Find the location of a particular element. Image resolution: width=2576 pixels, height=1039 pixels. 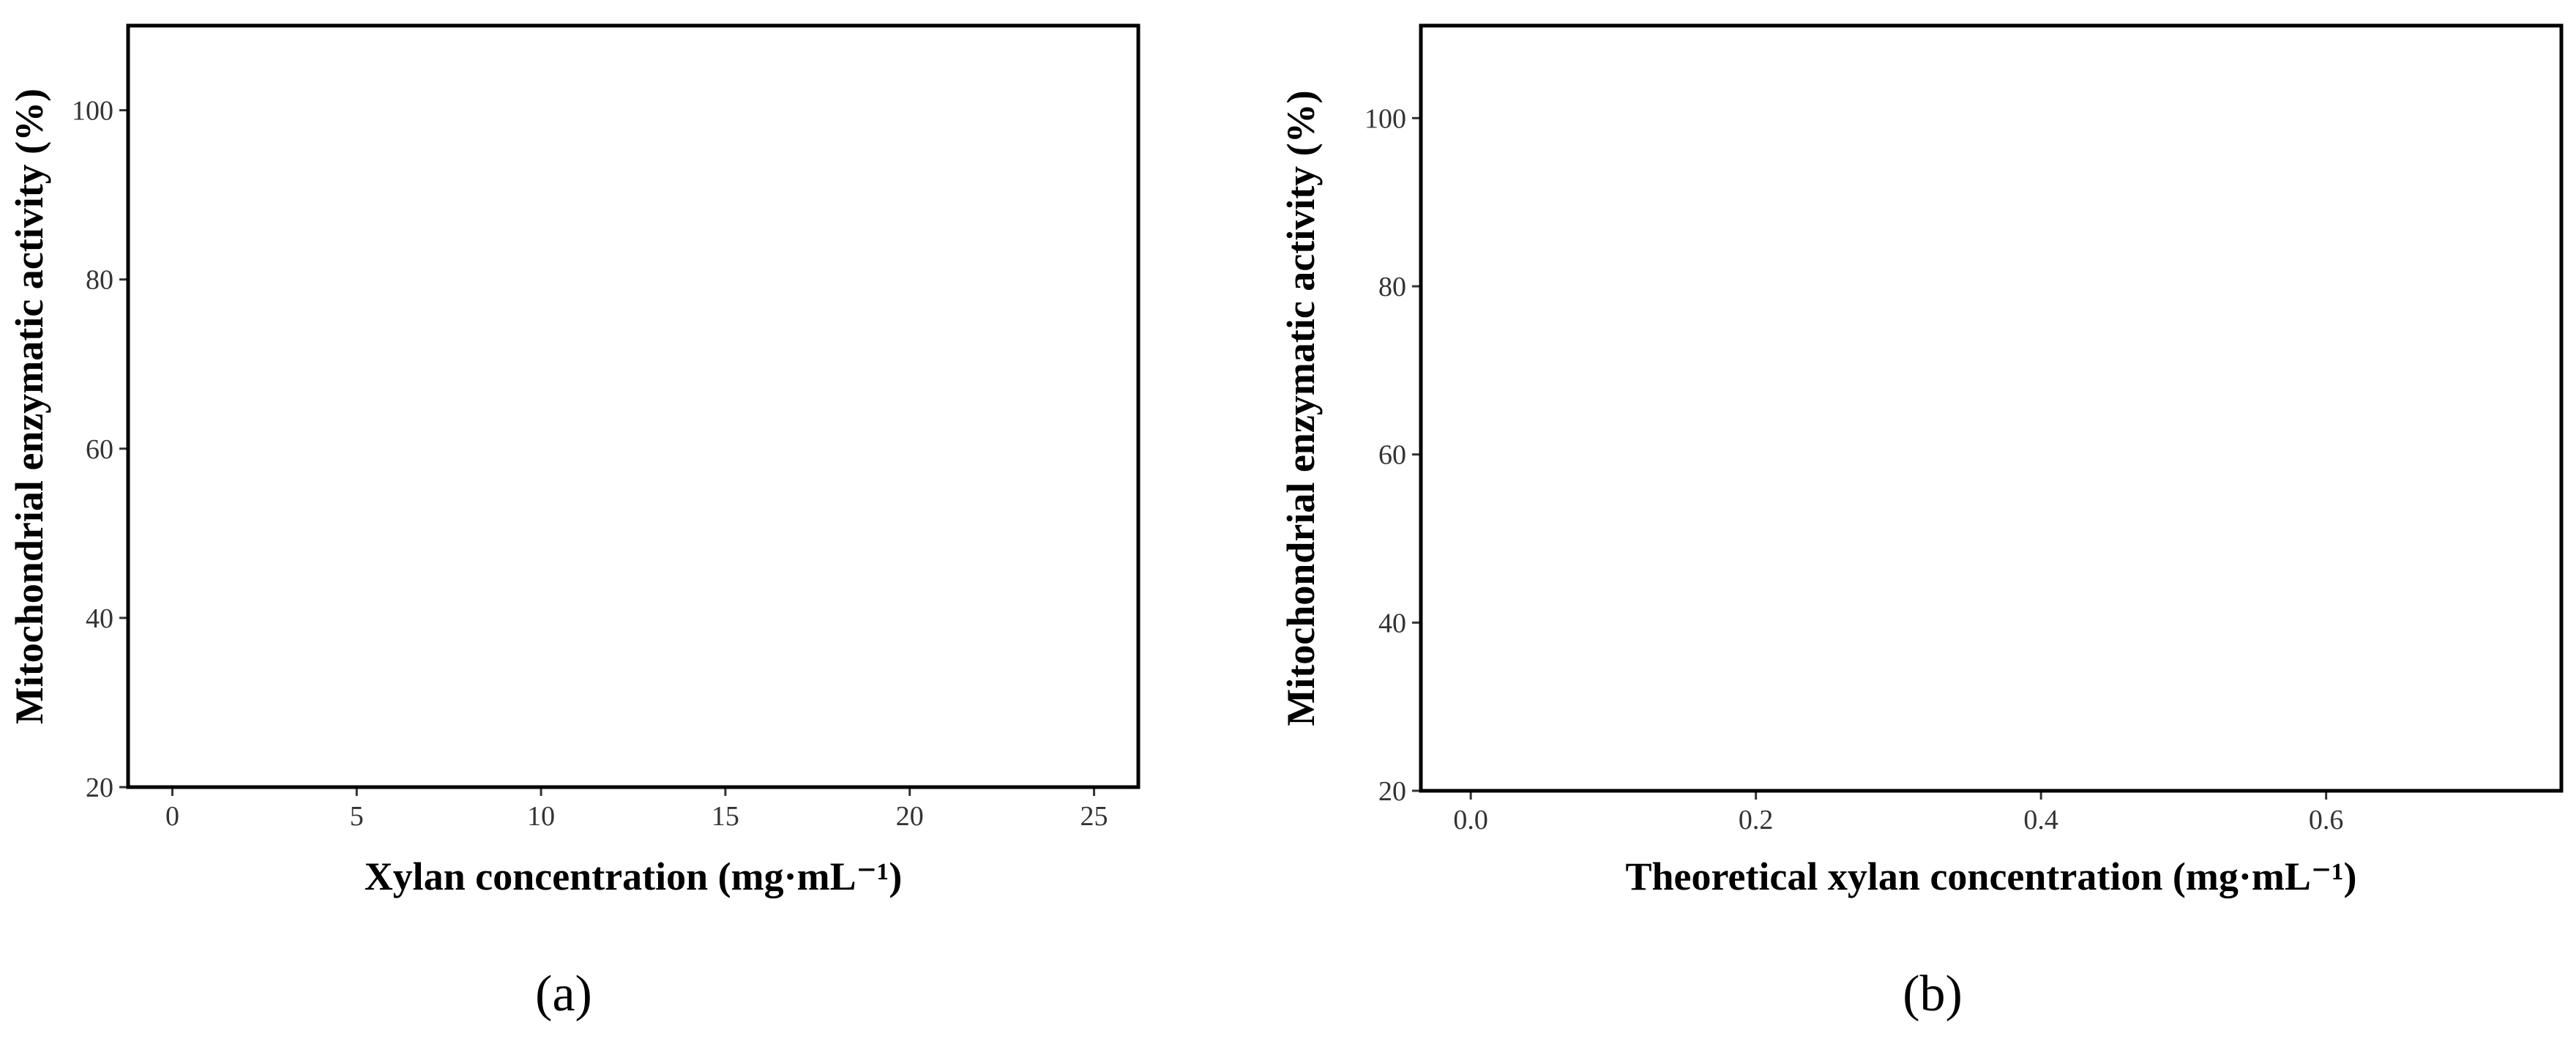

x-axis-title: Xylan concentration (mg·mL⁻¹) is located at coordinates (634, 876).